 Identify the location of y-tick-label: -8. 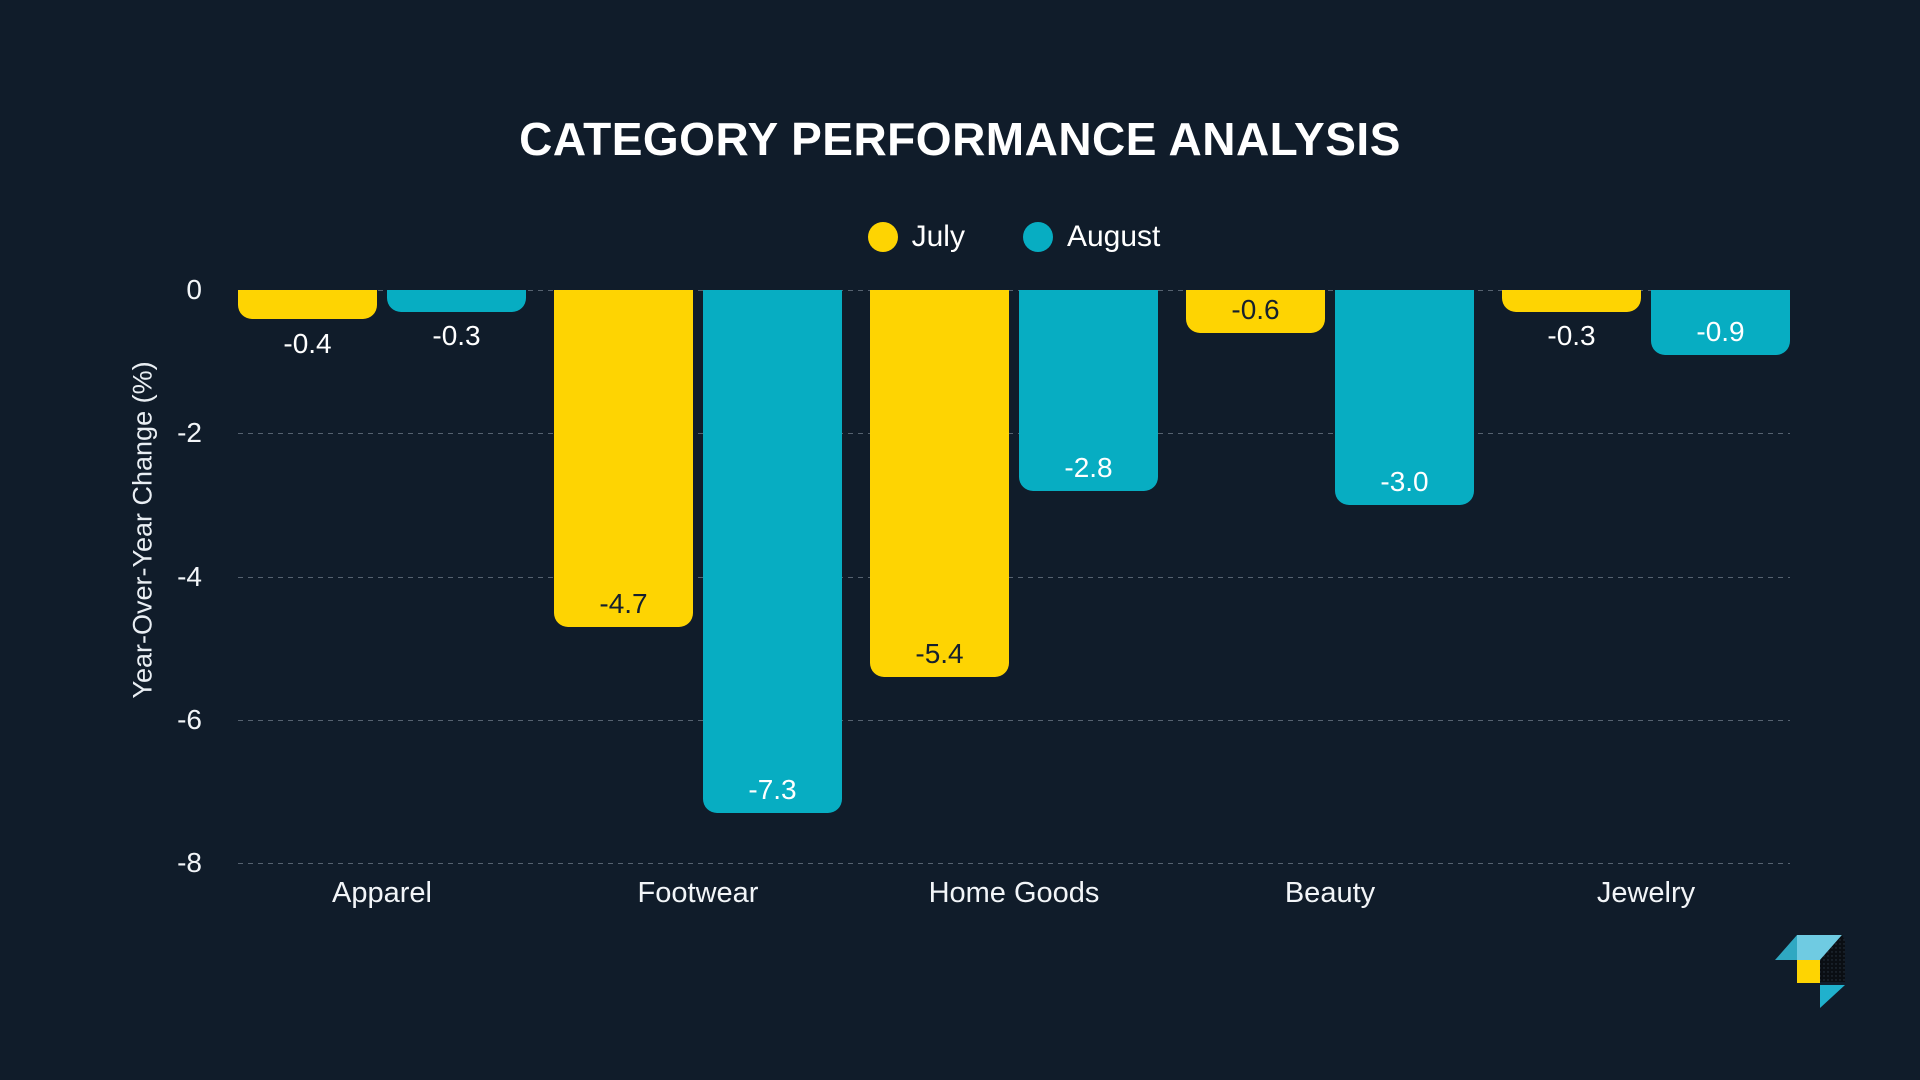
(189, 862).